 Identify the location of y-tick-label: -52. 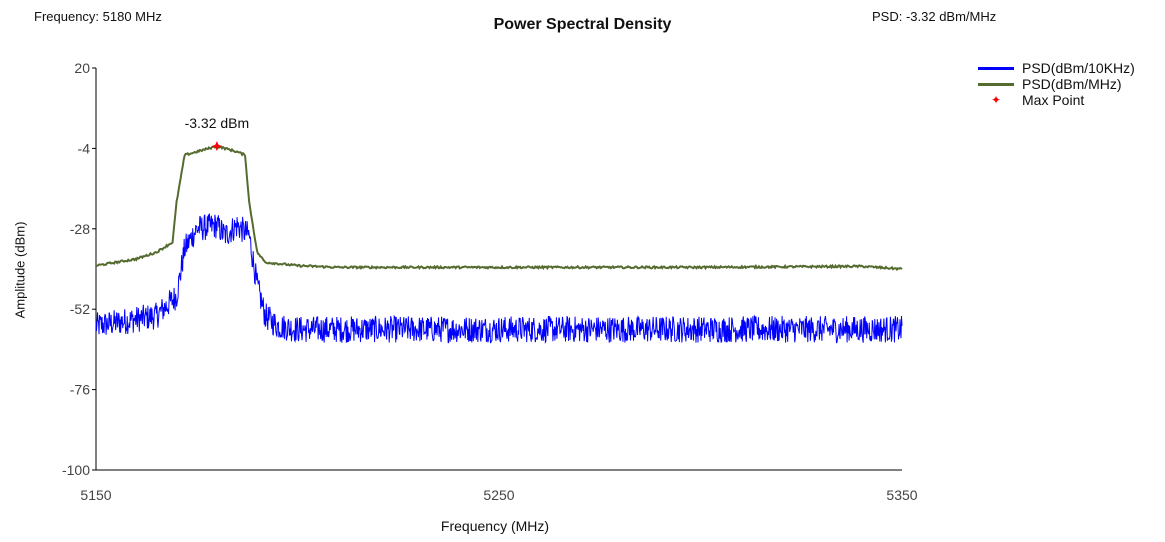
(80, 309).